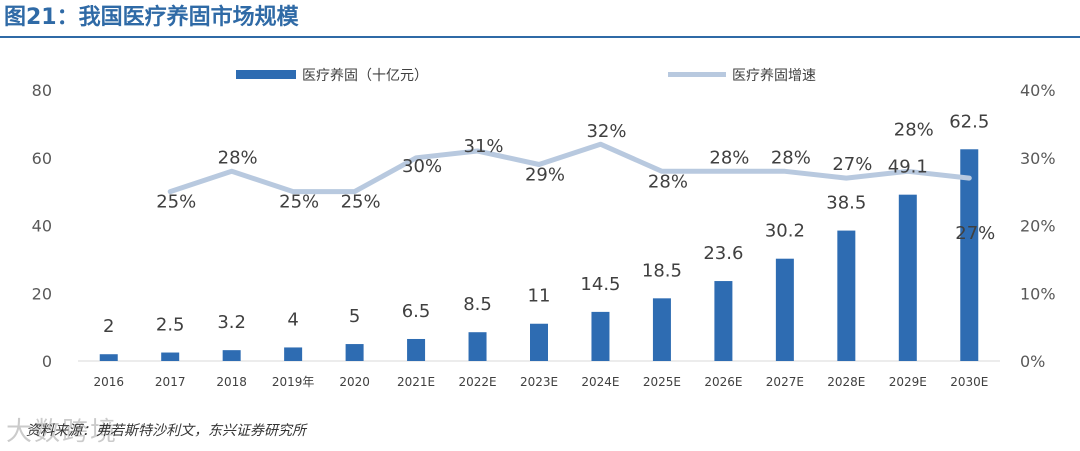  Describe the element at coordinates (151, 17) in the screenshot. I see `figure-title: 图21：我国医疗养固市场规模` at that location.